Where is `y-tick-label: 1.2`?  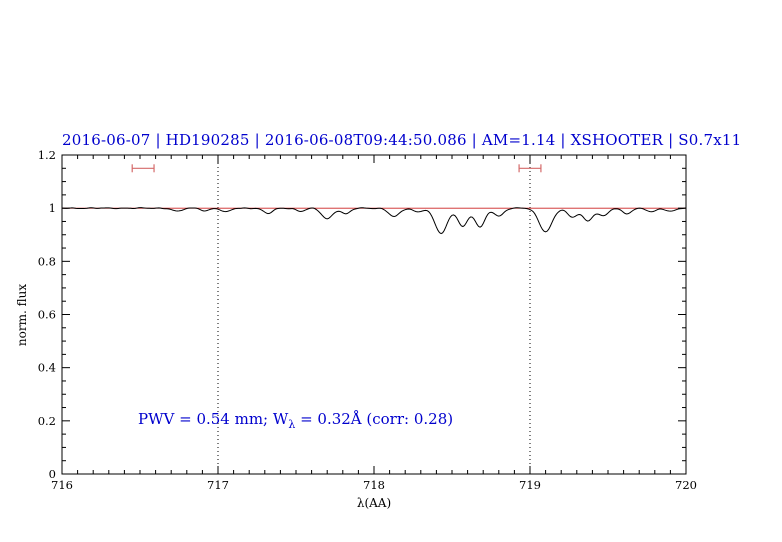
y-tick-label: 1.2 is located at coordinates (47, 155).